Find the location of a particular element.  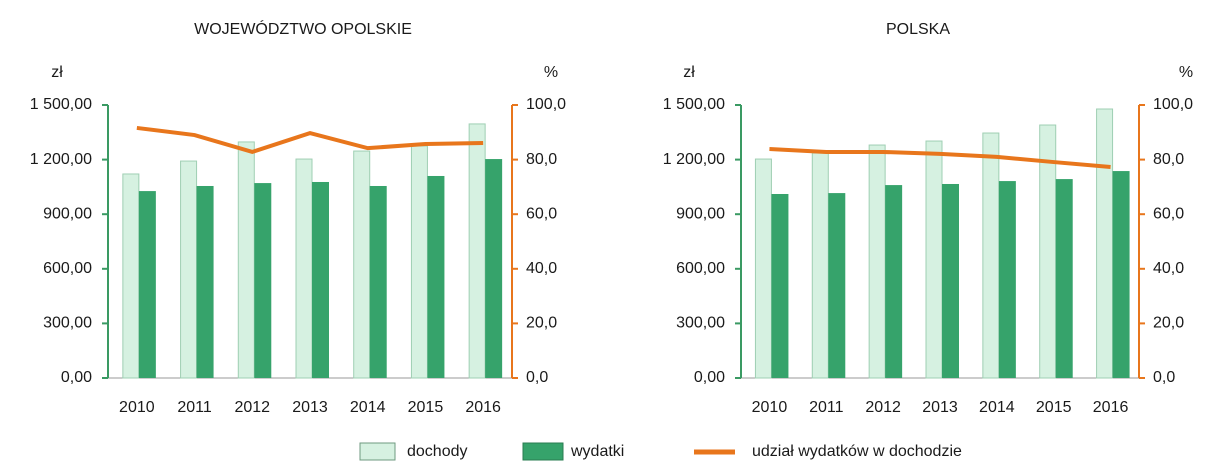

legend-label: dochody is located at coordinates (437, 451).